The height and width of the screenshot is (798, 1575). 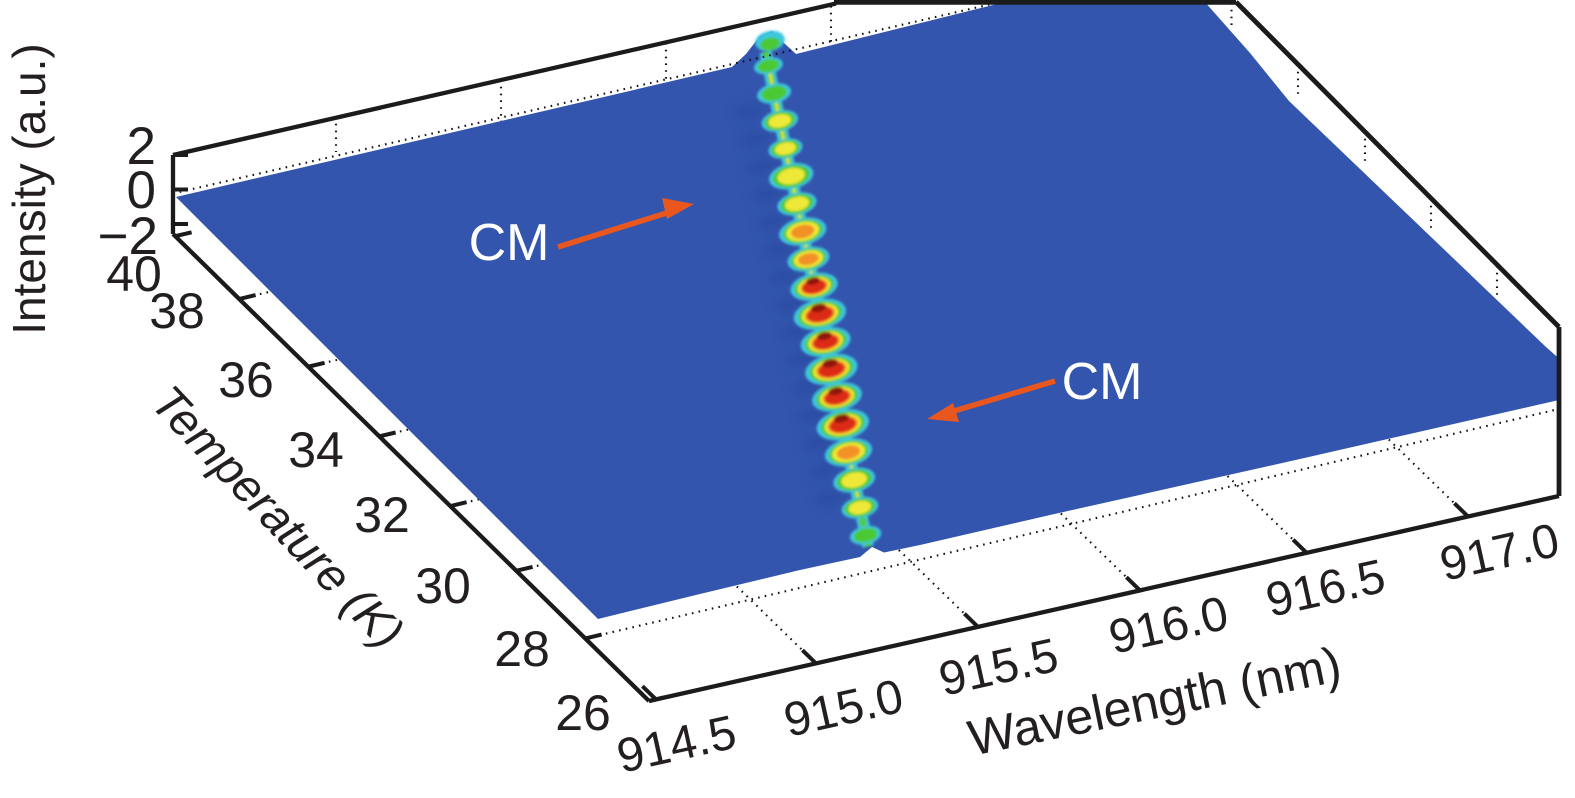 What do you see at coordinates (316, 450) in the screenshot?
I see `svg-text: 34` at bounding box center [316, 450].